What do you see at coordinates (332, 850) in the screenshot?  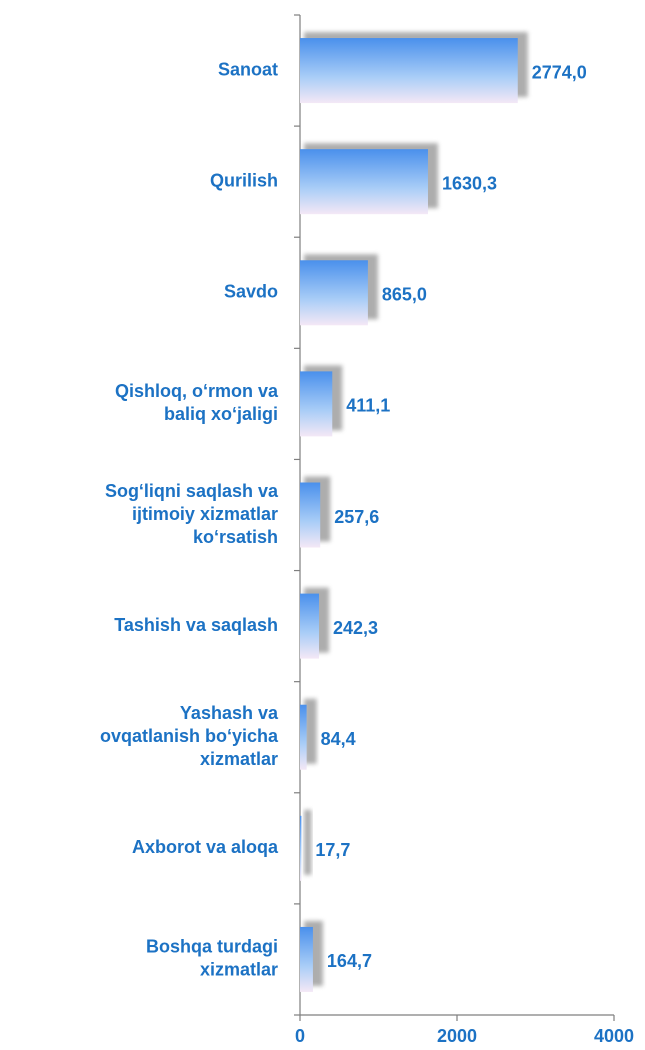 I see `value-label: 17,7` at bounding box center [332, 850].